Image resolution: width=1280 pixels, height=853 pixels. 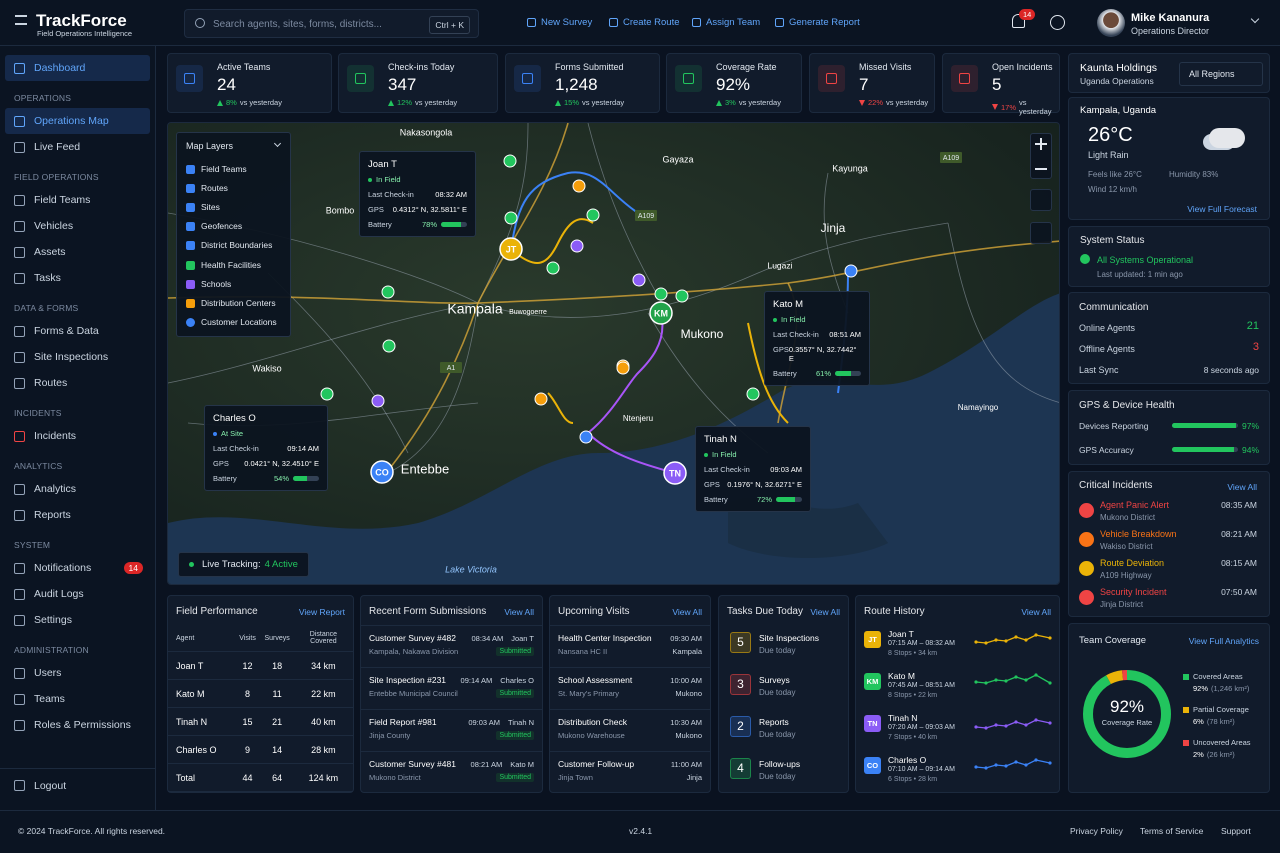 I want to click on layer-toggle: Sites, so click(x=203, y=207).